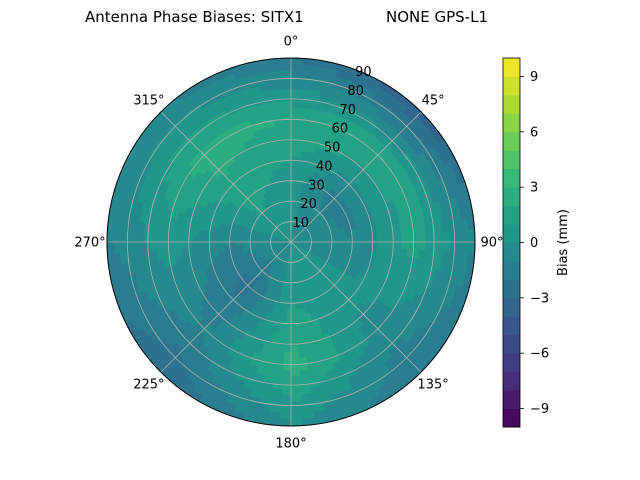  Describe the element at coordinates (363, 72) in the screenshot. I see `radial-tick-label: 90` at that location.